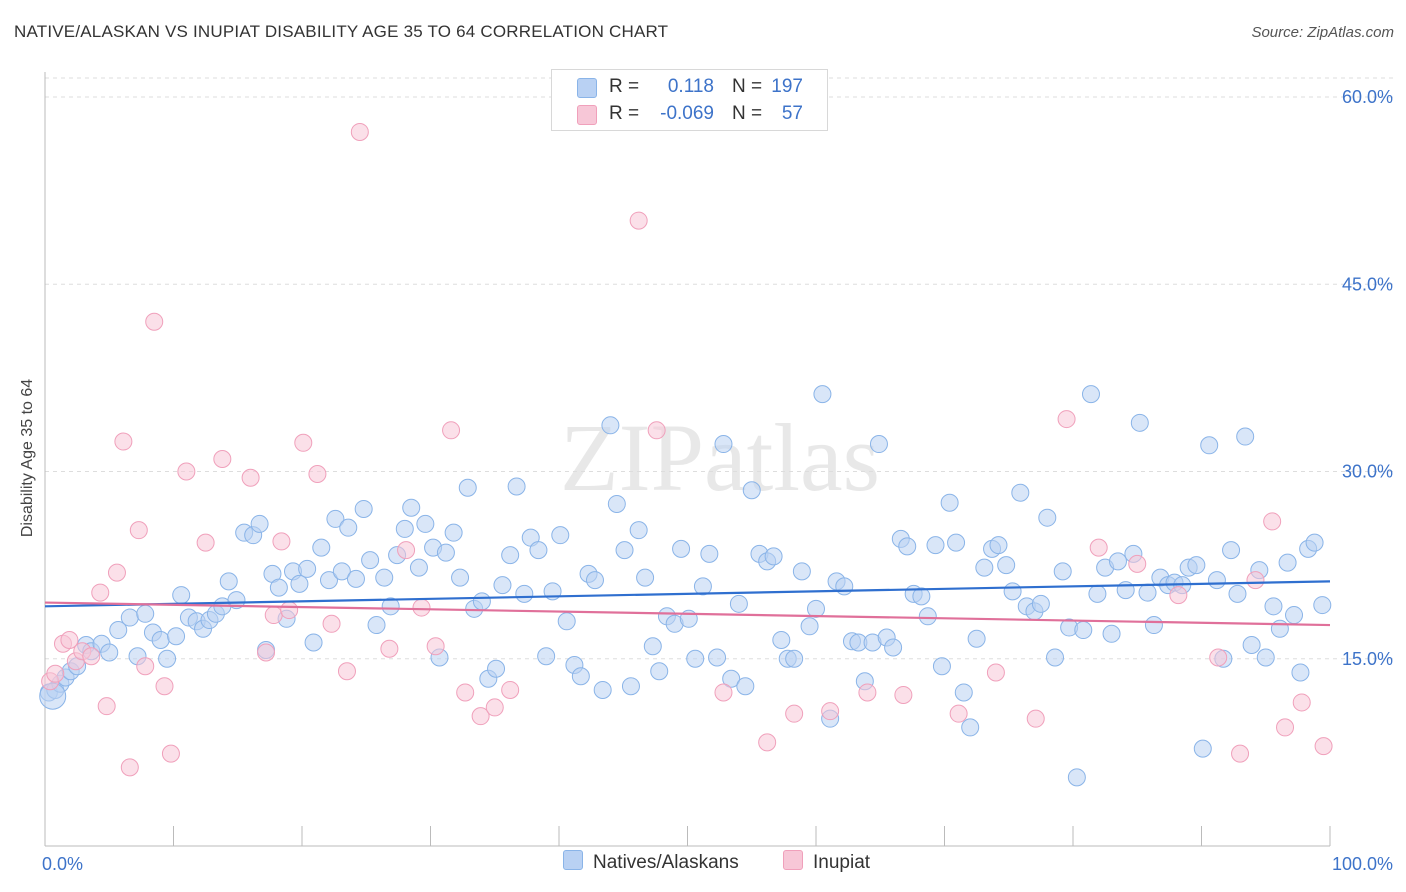  What do you see at coordinates (689, 100) in the screenshot?
I see `stats-legend: R = 0.118 N = 197 R = -0.069 N = 57` at bounding box center [689, 100].